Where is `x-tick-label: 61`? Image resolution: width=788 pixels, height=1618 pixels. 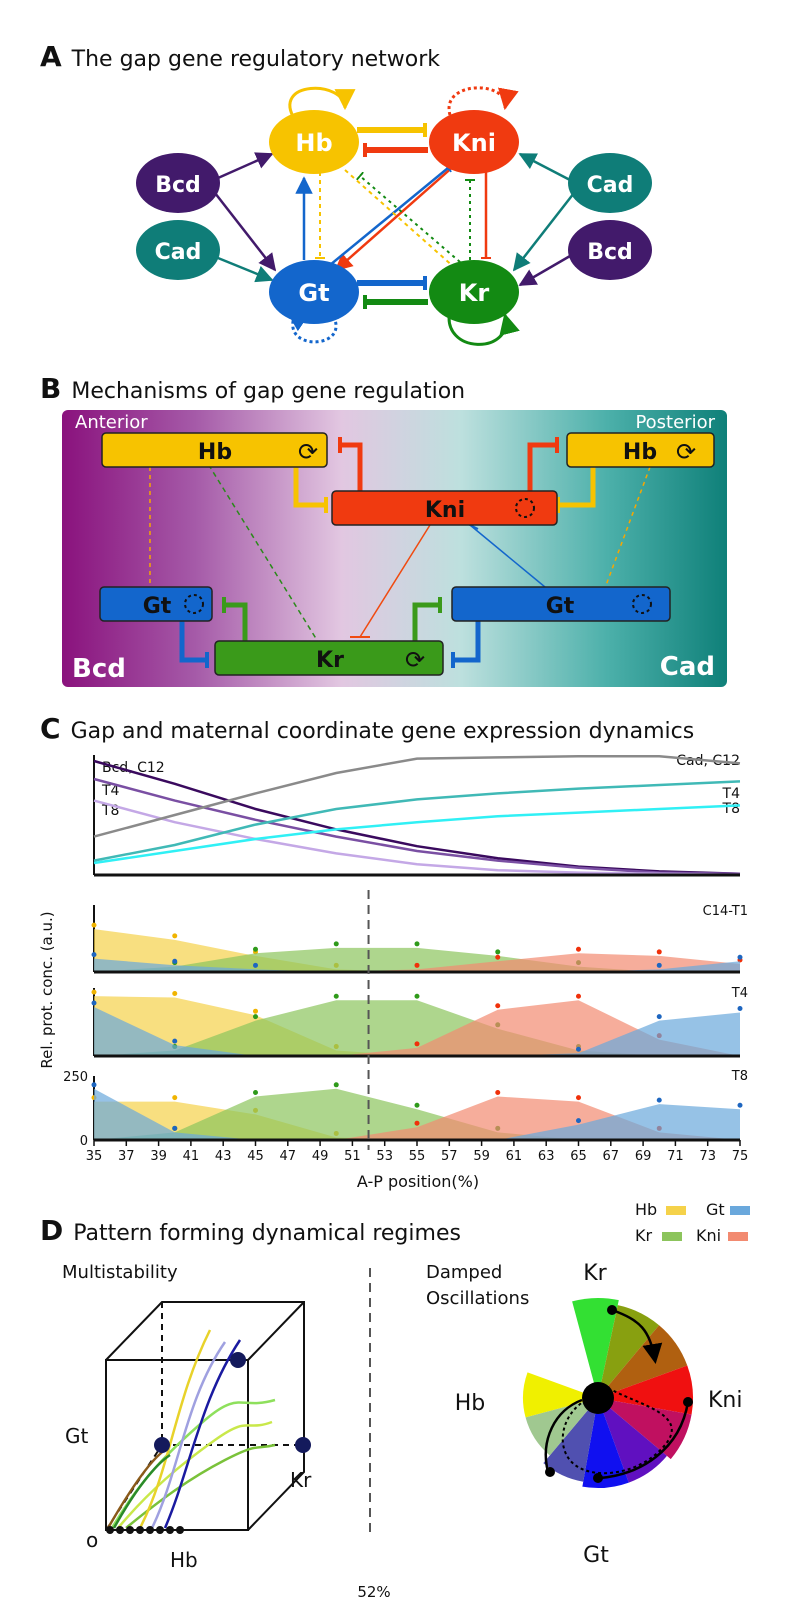
x-tick-label: 61 is located at coordinates (514, 1156).